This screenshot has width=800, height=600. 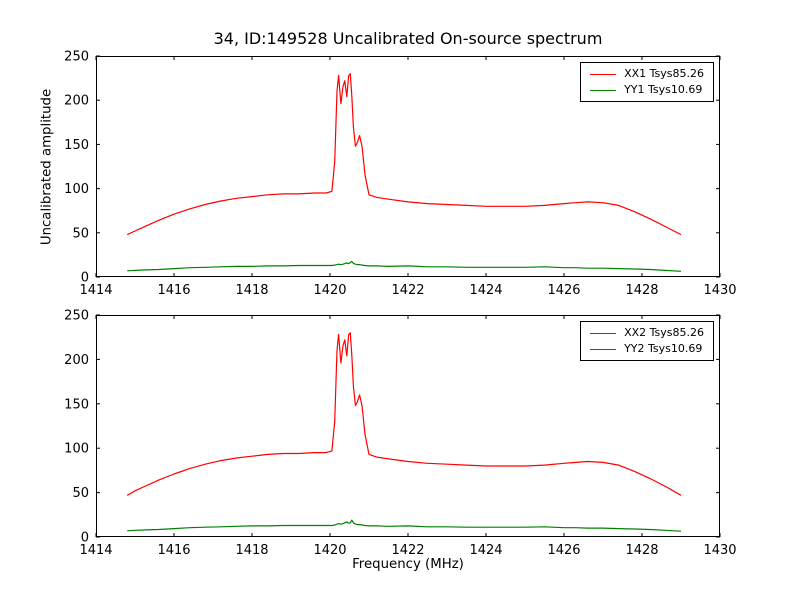 I want to click on legend-label-xx1: XX1 Tsys85.26, so click(x=664, y=73).